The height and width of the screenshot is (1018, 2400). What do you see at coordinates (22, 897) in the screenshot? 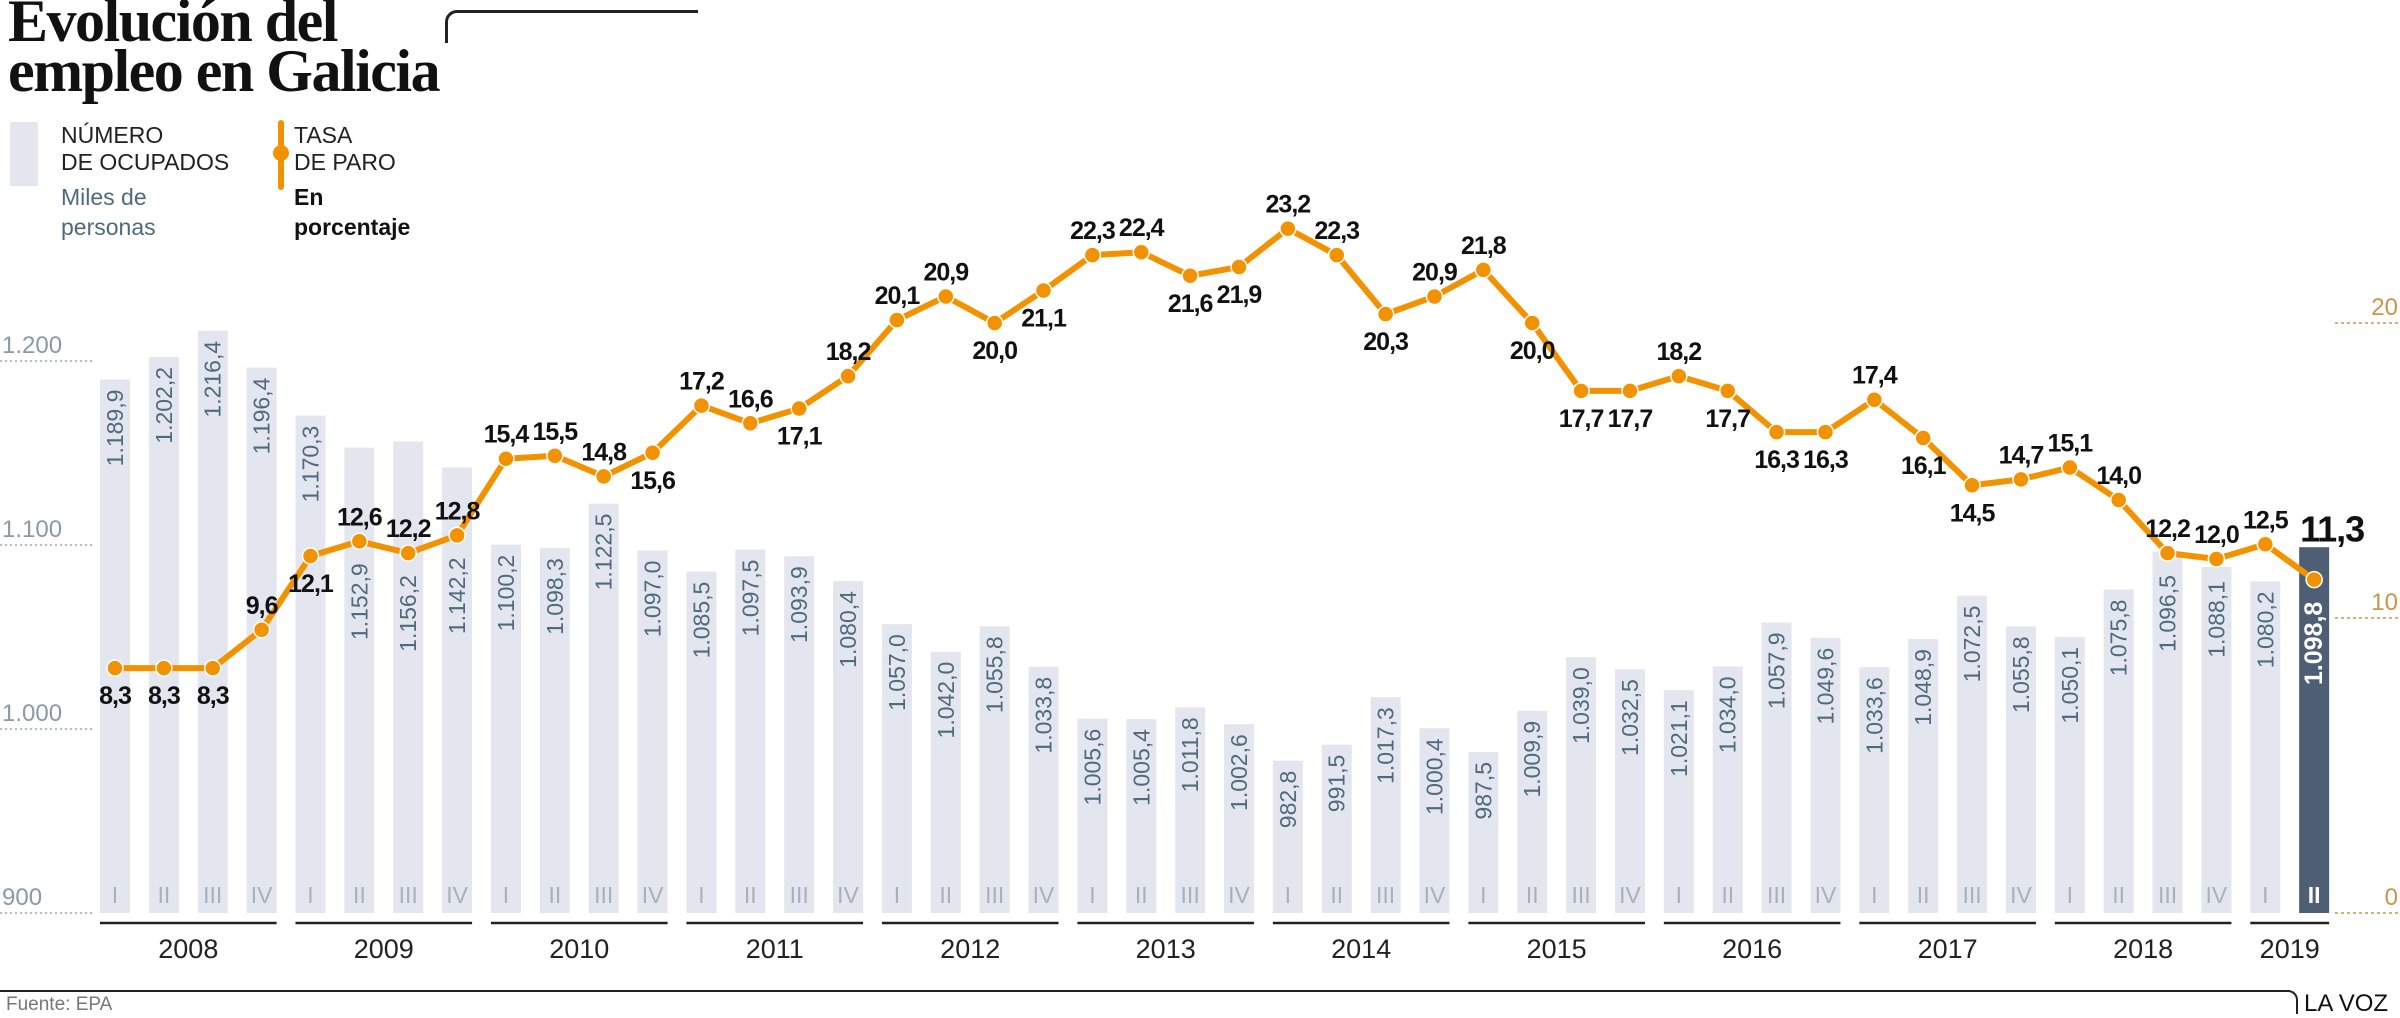
I see `left-axis-tick-label: 900` at bounding box center [22, 897].